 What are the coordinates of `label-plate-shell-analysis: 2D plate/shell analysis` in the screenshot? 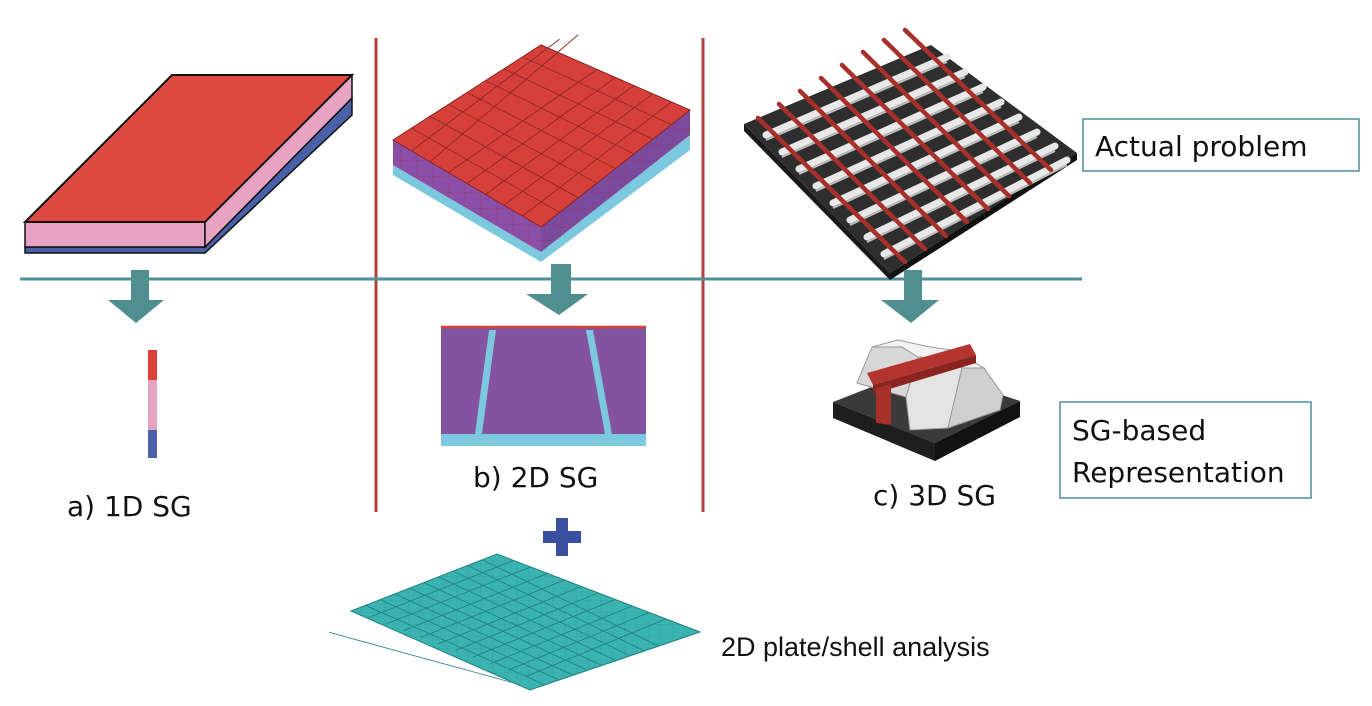 It's located at (855, 647).